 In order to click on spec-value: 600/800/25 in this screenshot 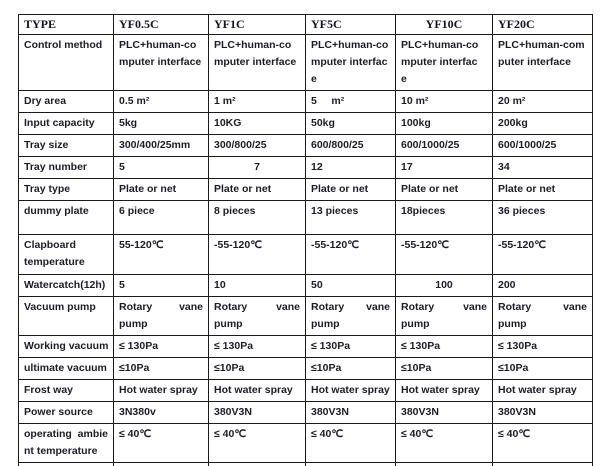, I will do `click(350, 145)`.